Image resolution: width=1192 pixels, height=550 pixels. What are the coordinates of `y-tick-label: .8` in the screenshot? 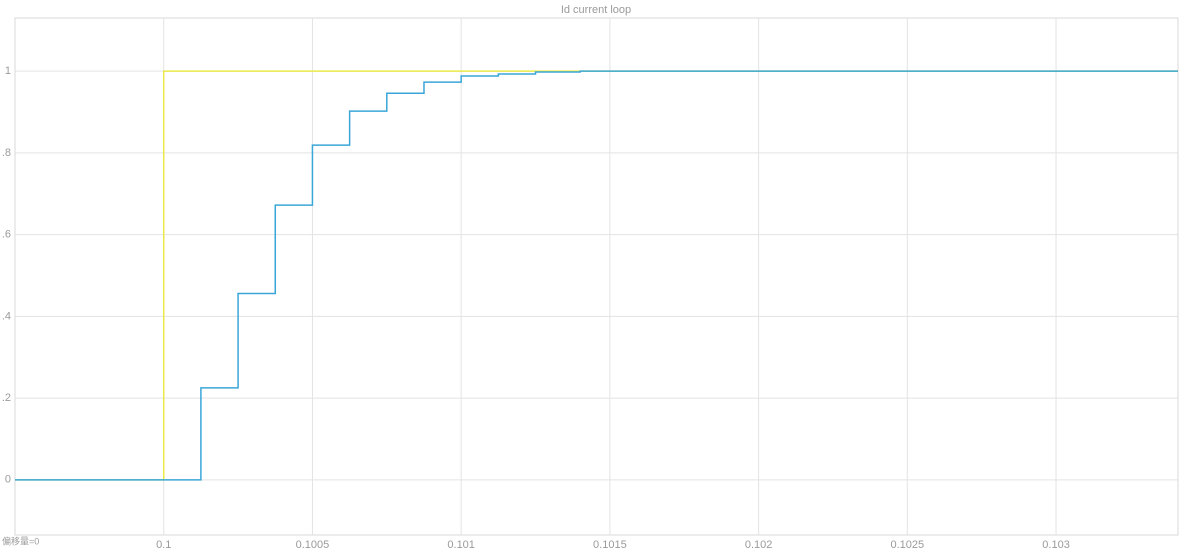 It's located at (6, 153).